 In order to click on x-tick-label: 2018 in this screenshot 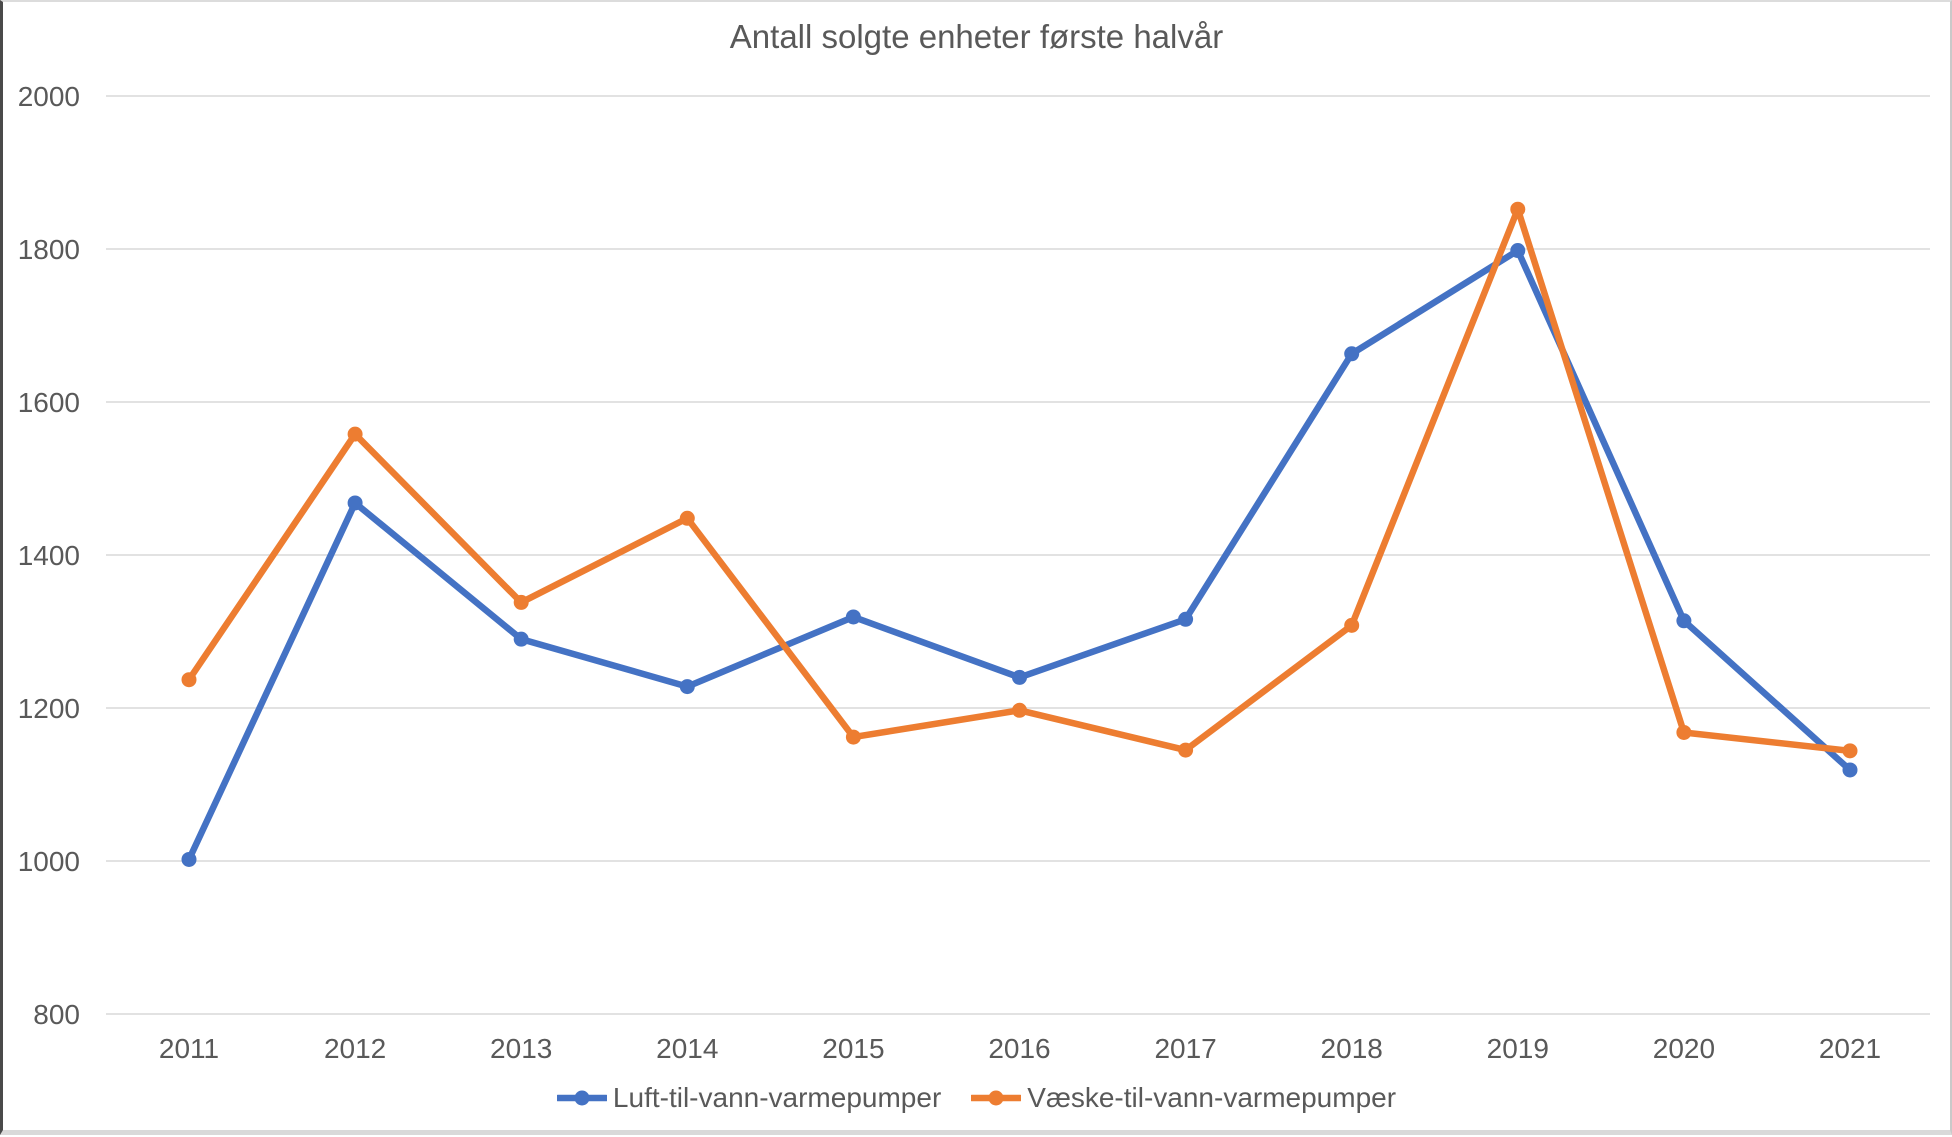, I will do `click(1352, 1048)`.